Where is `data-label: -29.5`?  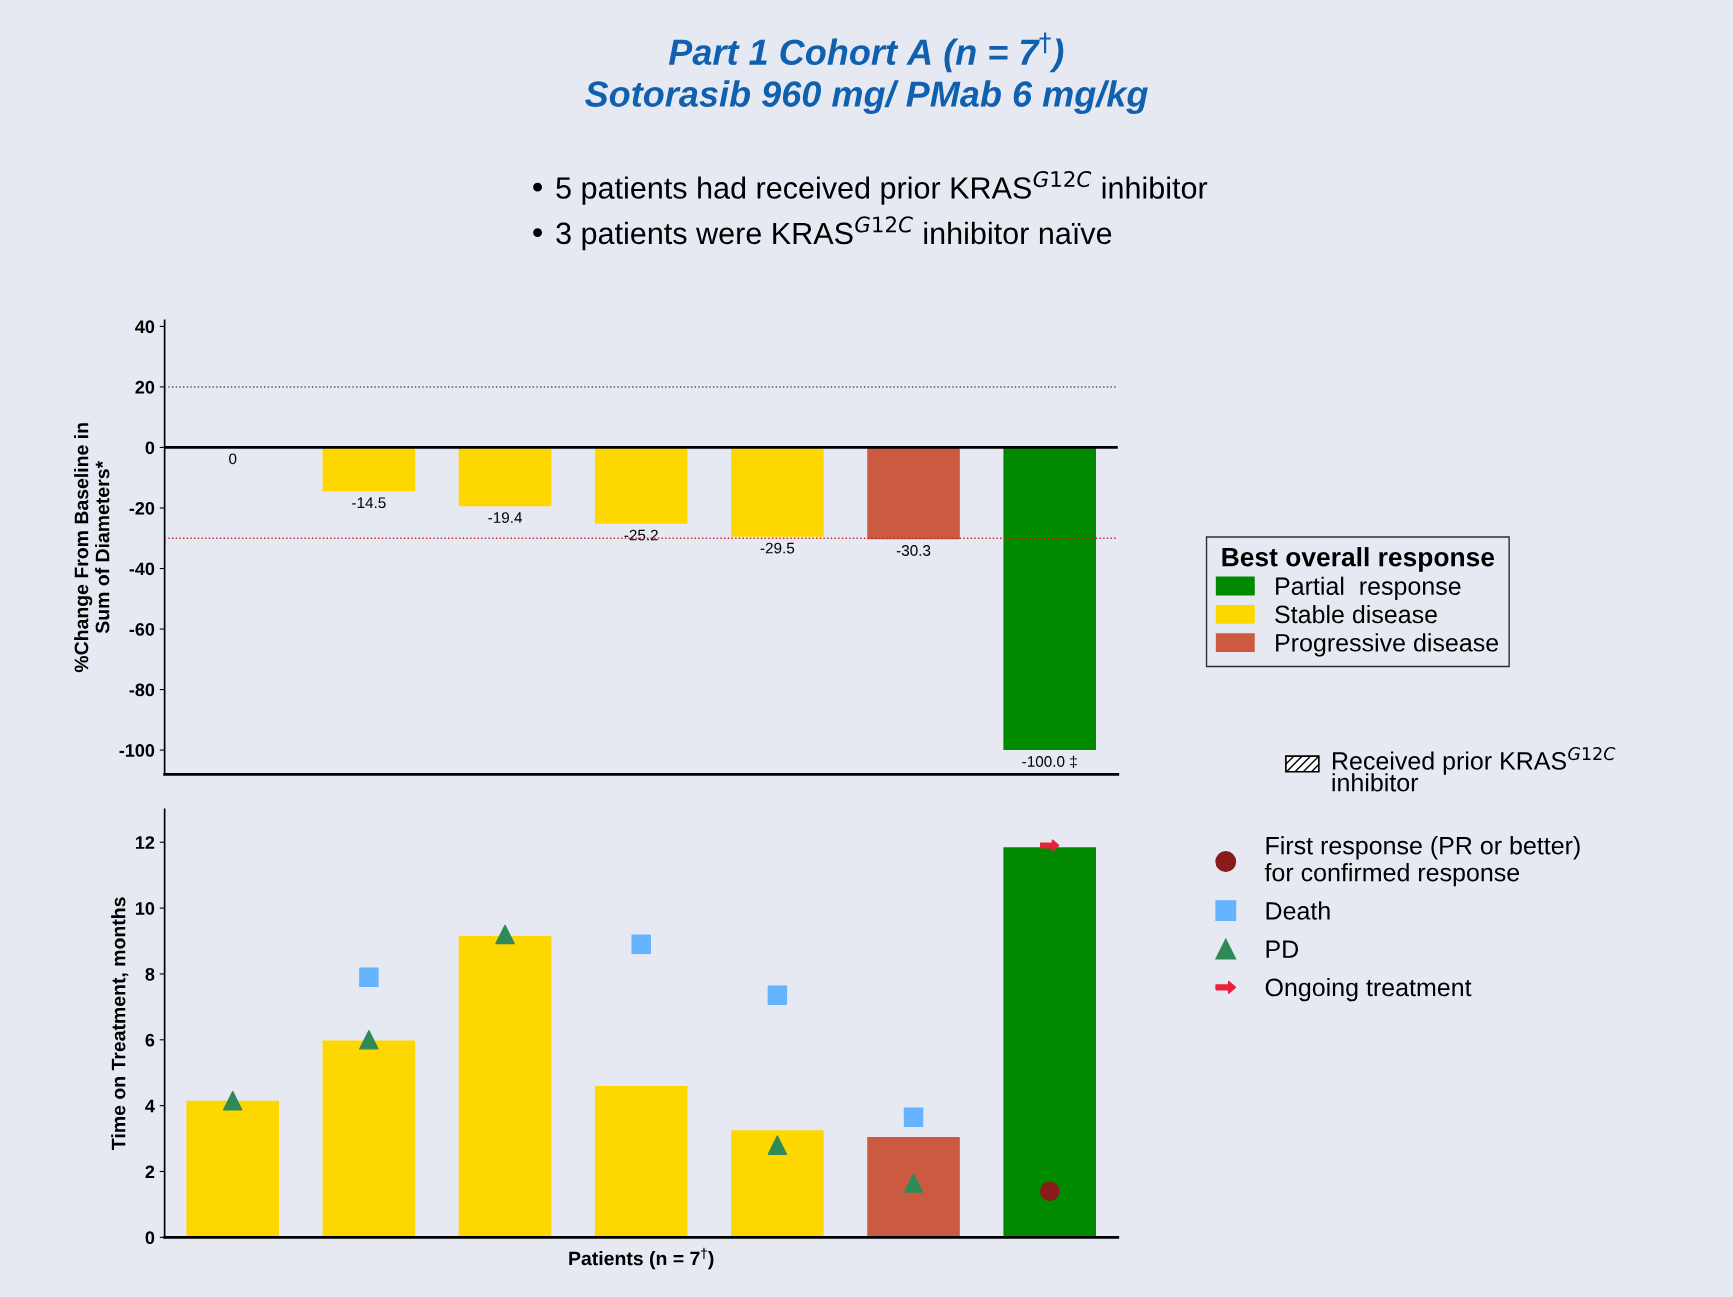 data-label: -29.5 is located at coordinates (777, 548).